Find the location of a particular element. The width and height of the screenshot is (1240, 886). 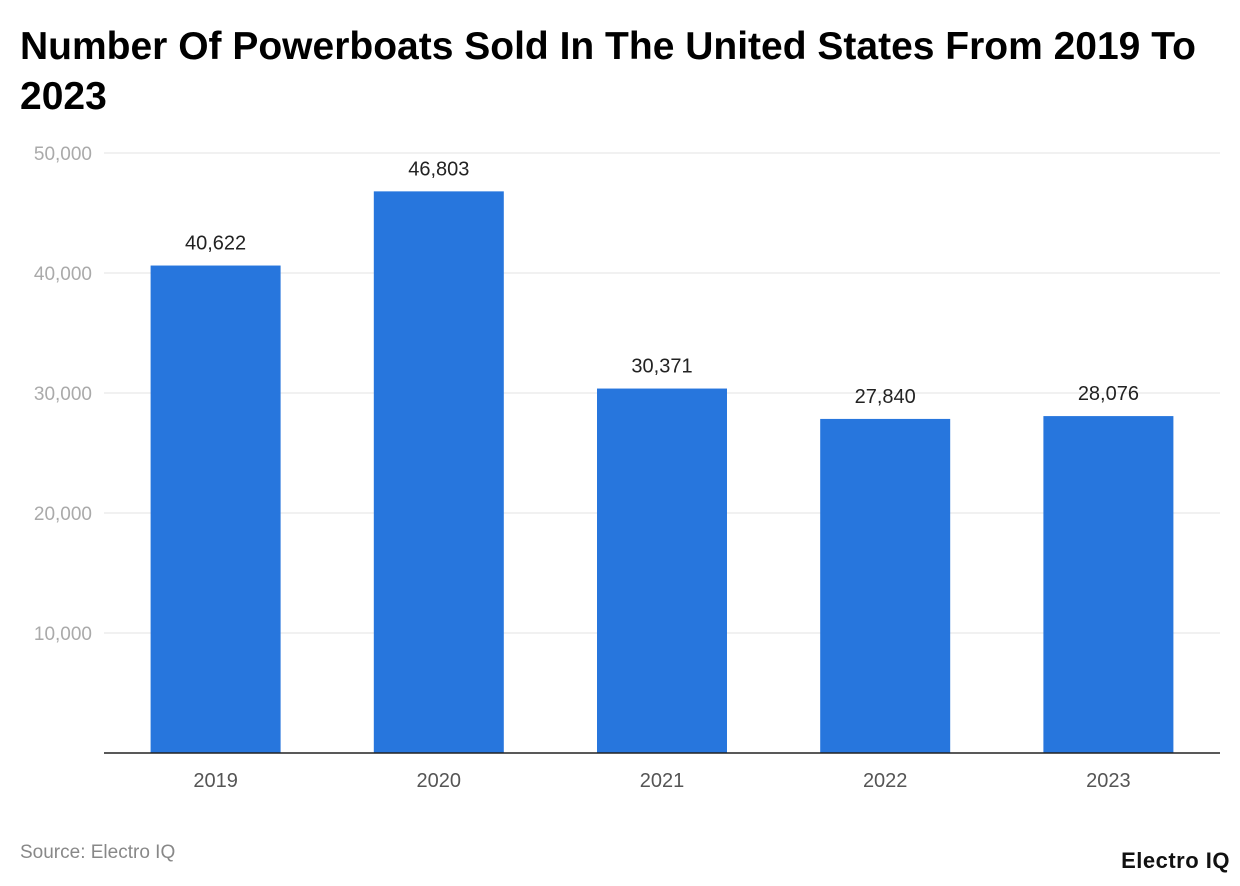

y-tick-label: 40,000 is located at coordinates (63, 274).